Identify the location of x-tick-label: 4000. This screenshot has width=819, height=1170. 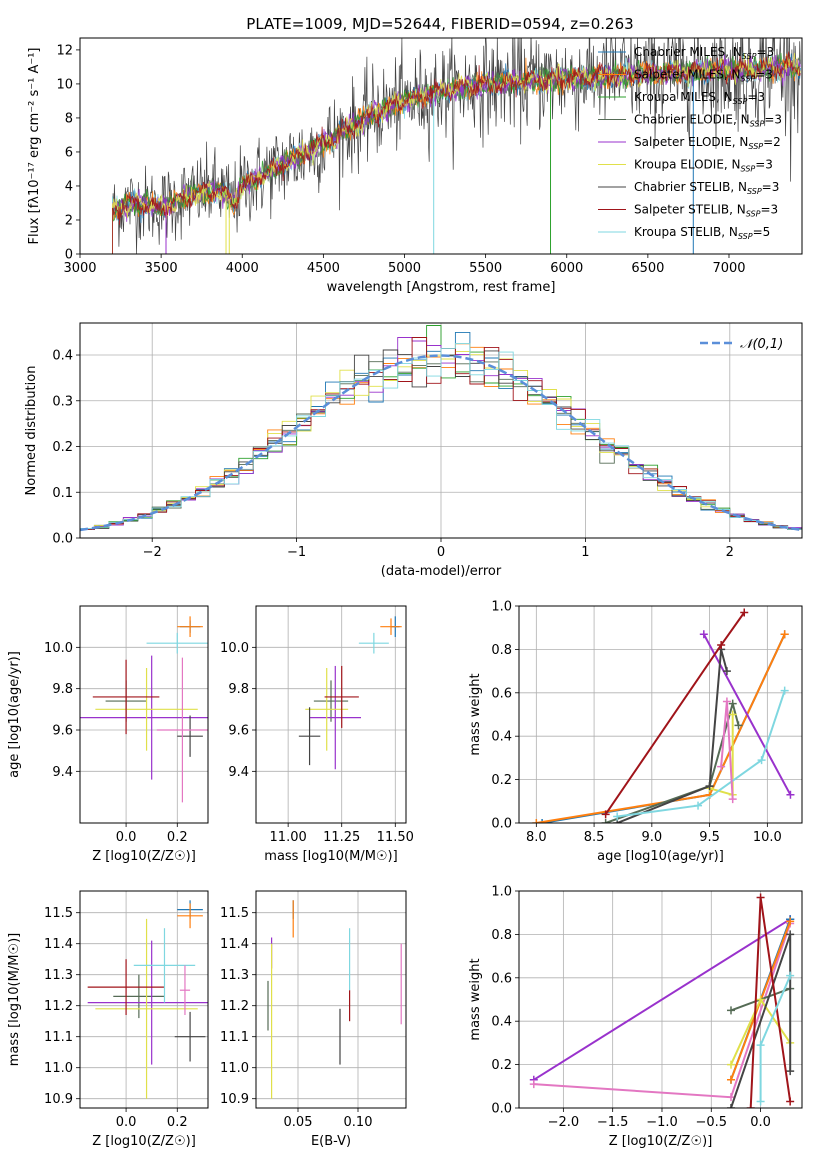
(242, 268).